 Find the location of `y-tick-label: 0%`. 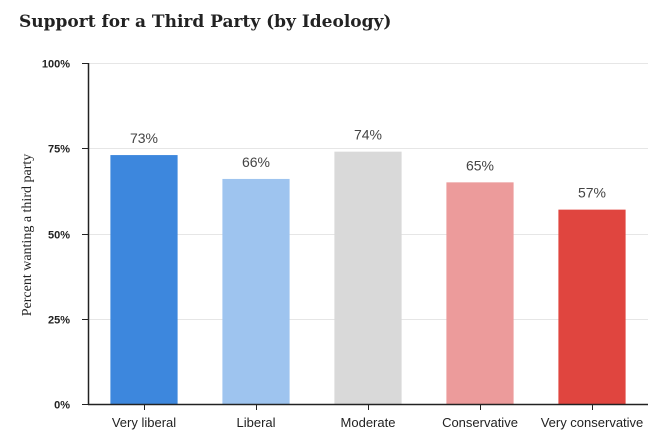

y-tick-label: 0% is located at coordinates (62, 406).